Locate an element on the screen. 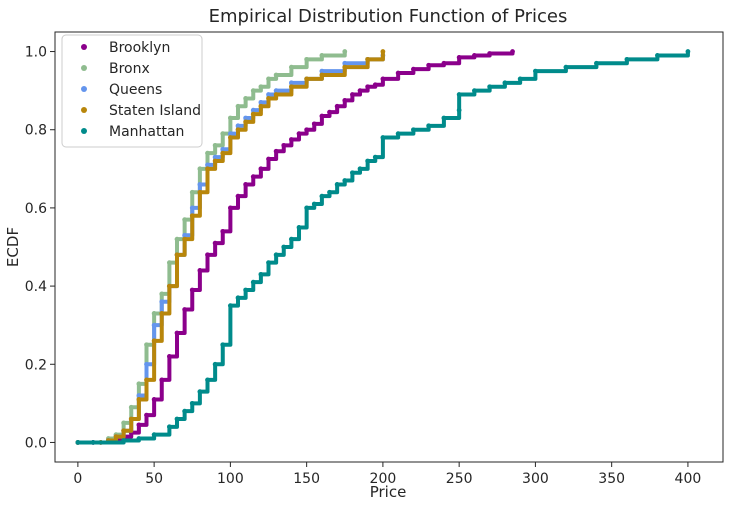 This screenshot has width=729, height=508. x-axis-ticks: 0 50 100 150 200 250 300 350 400 is located at coordinates (387, 474).